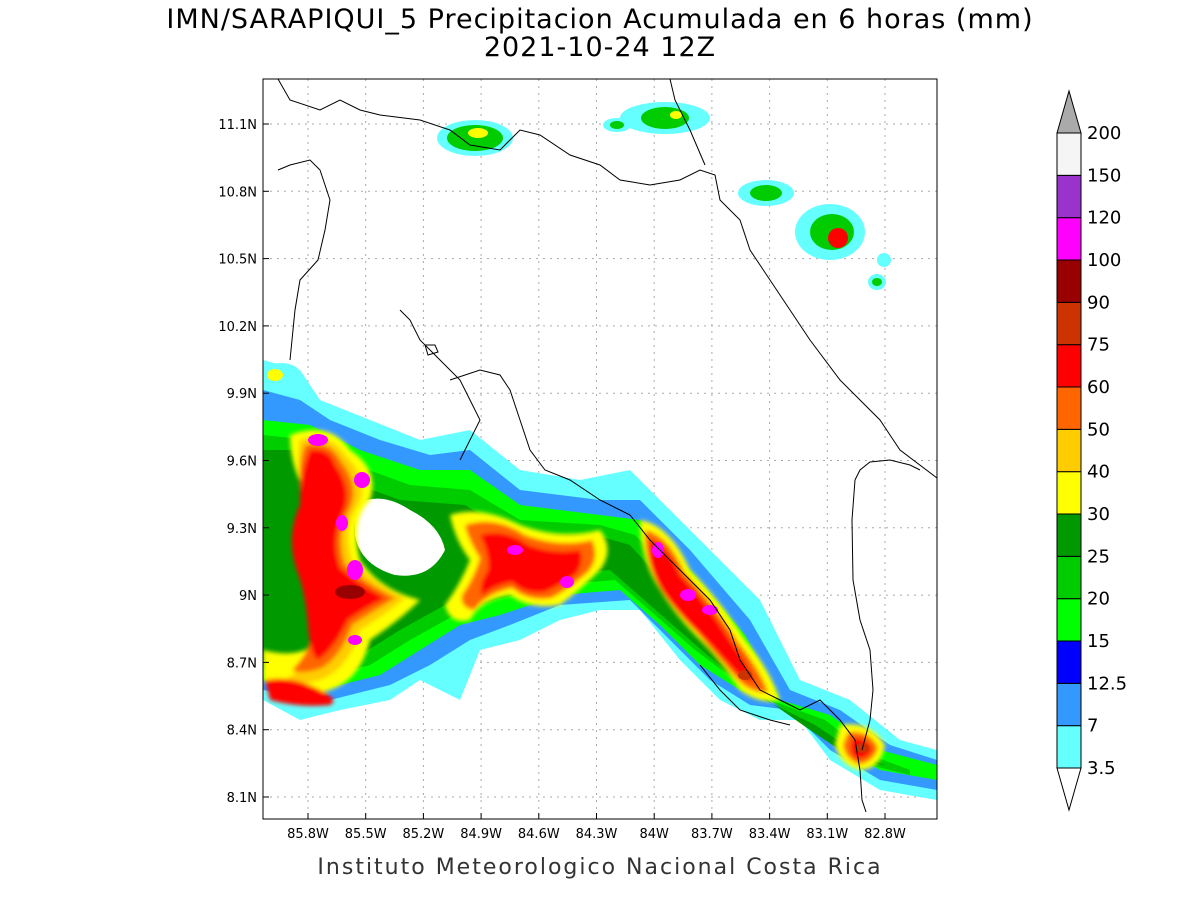 The image size is (1200, 900). I want to click on lat-tick-label: 10.5N, so click(237, 260).